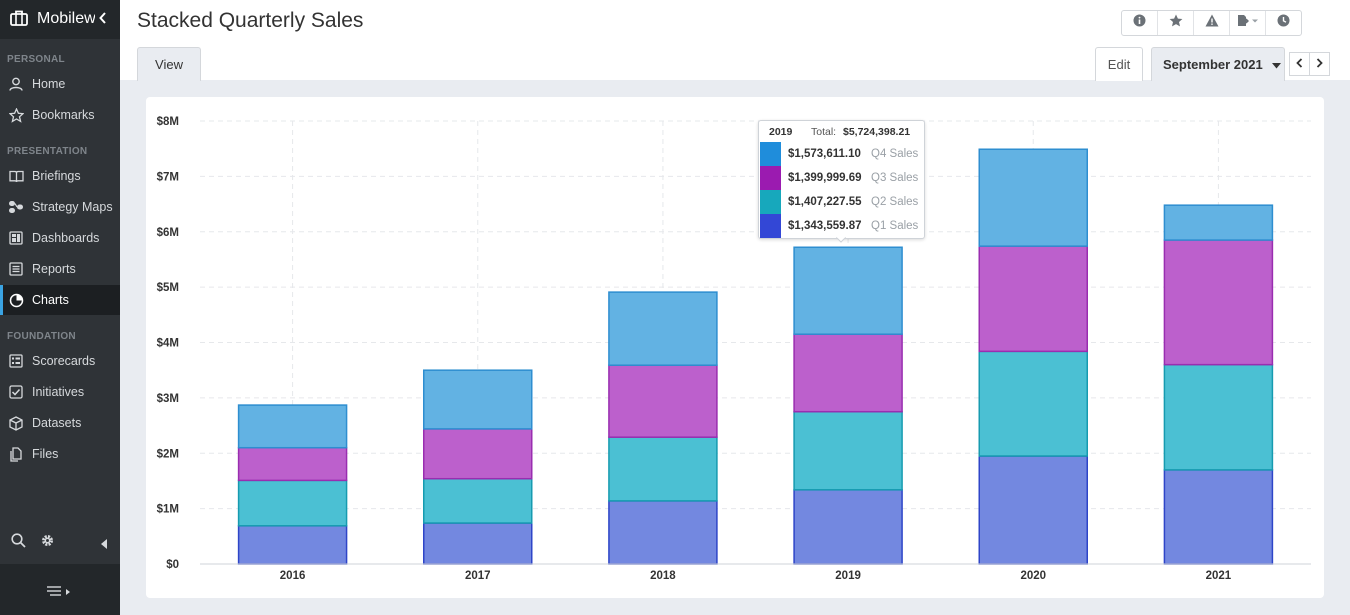  Describe the element at coordinates (104, 545) in the screenshot. I see `collapse-left-icon` at that location.